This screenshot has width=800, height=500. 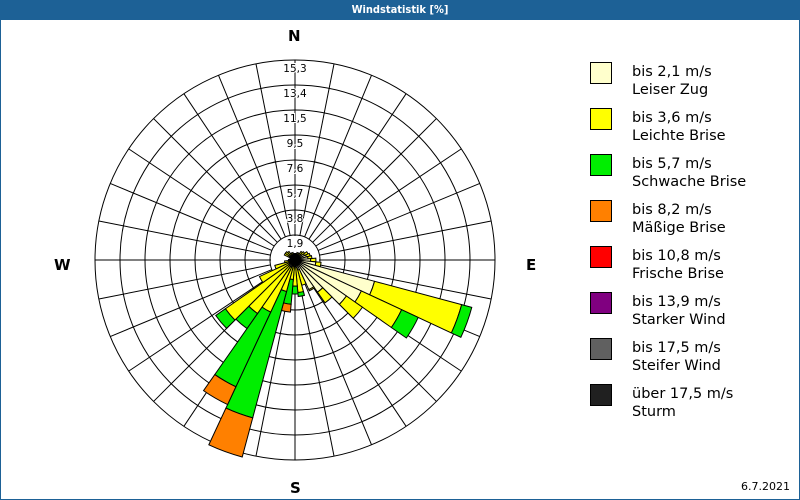 I want to click on radial-tick-label: 7,6, so click(x=295, y=169).